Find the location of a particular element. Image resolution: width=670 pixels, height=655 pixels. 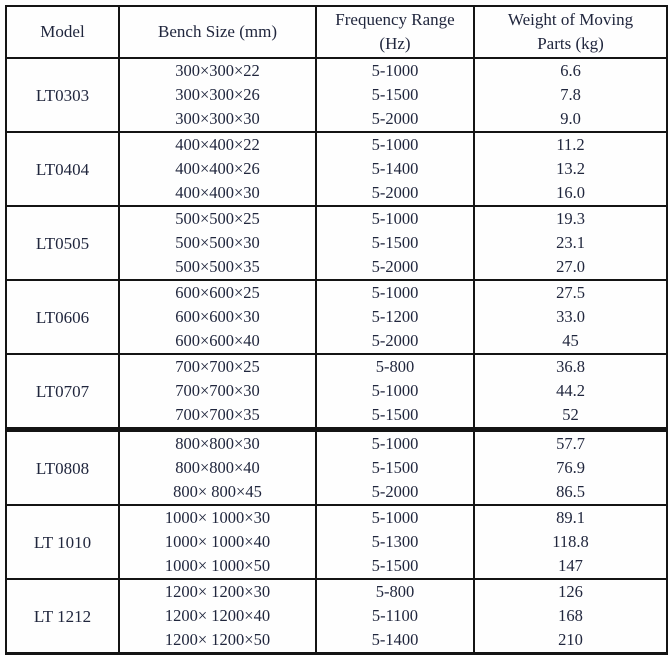

bench-size-cell: 400×400×26 is located at coordinates (217, 169).